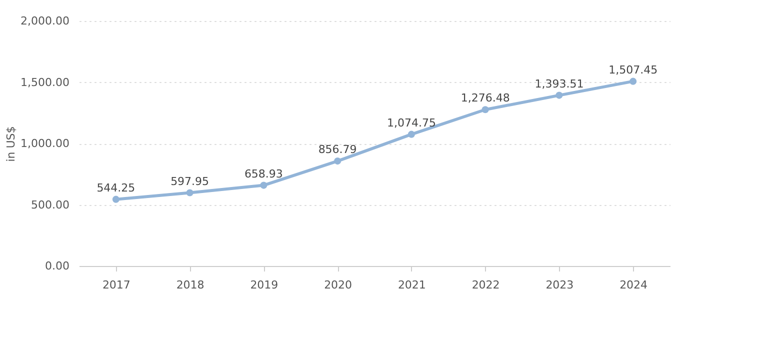 This screenshot has height=341, width=776. Describe the element at coordinates (411, 123) in the screenshot. I see `data-label: 1,074.75` at that location.